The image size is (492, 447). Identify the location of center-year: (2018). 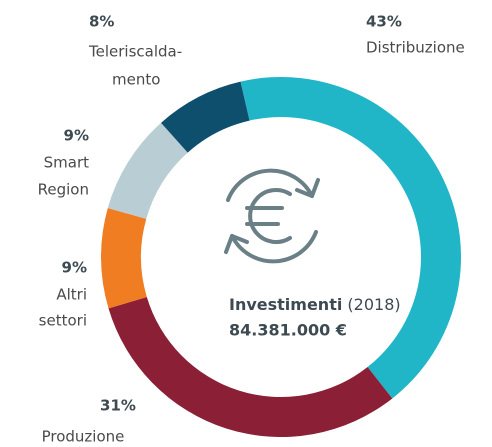
(373, 304).